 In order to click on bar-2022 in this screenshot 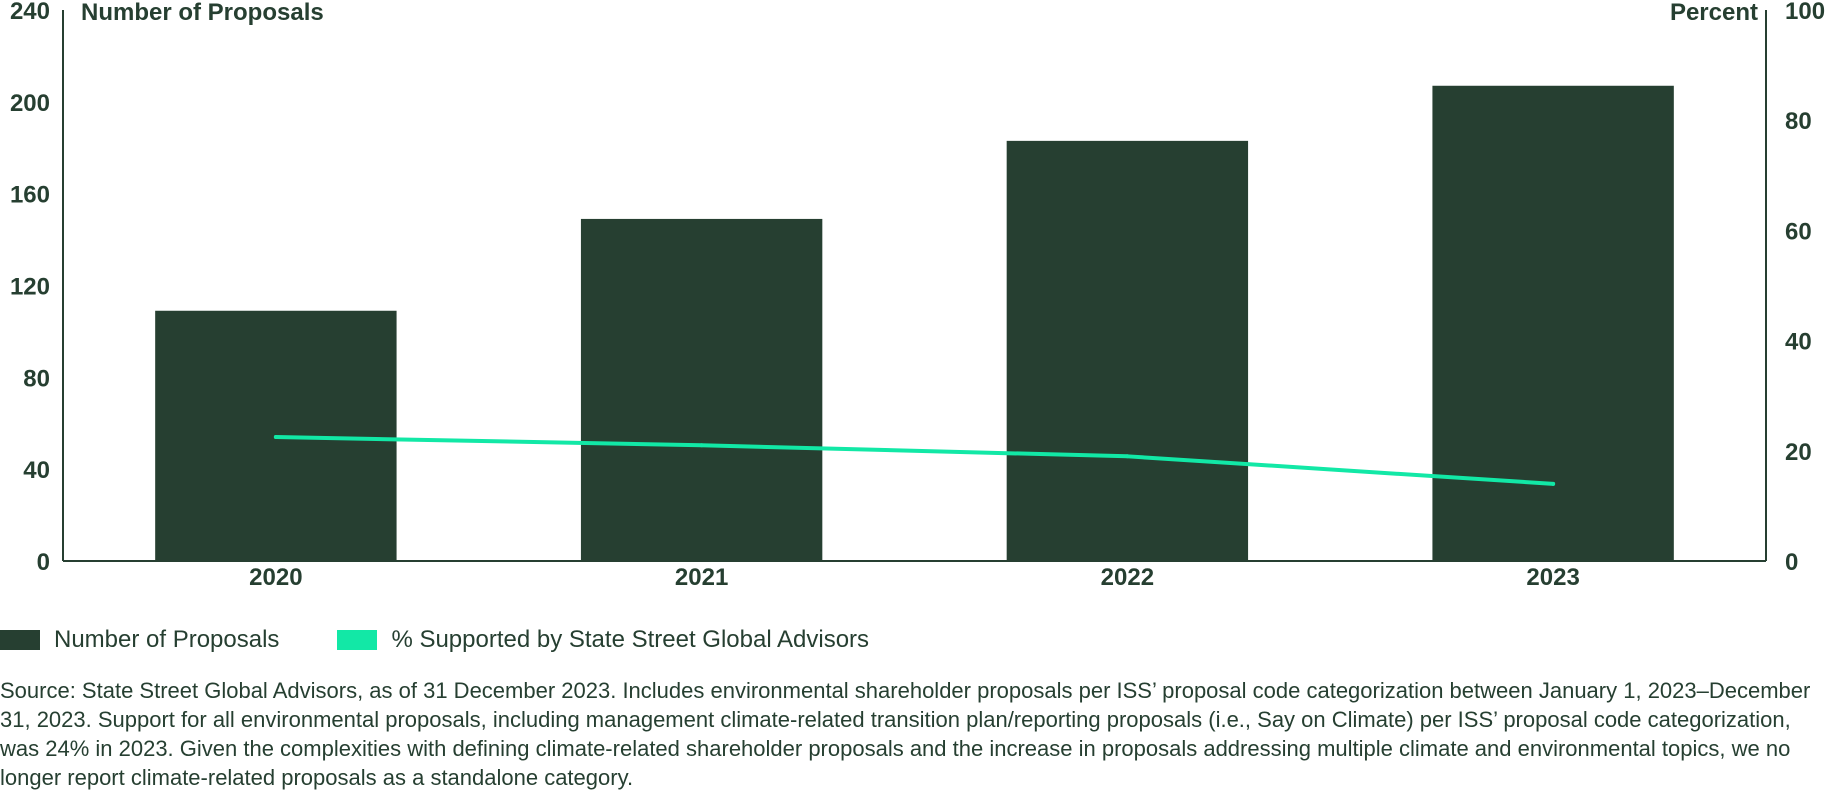, I will do `click(1127, 351)`.